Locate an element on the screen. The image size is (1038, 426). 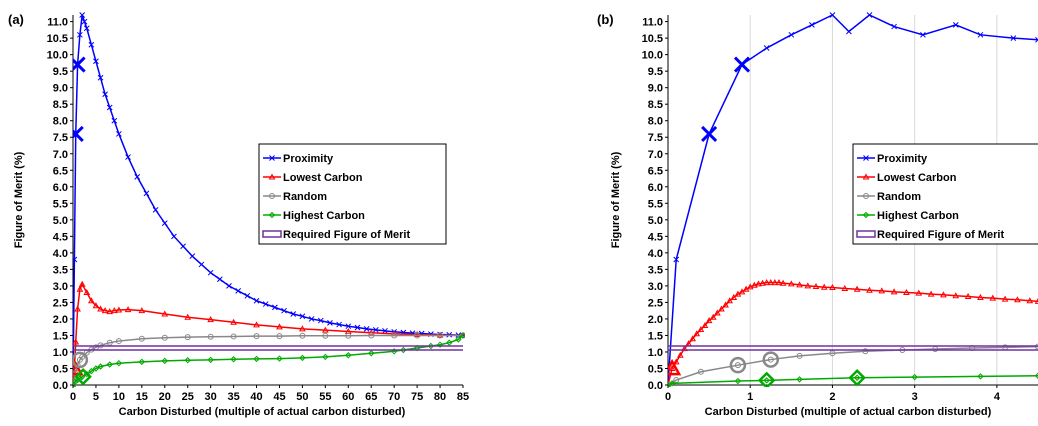
legend-entry: Required Figure of Merit is located at coordinates (940, 235).